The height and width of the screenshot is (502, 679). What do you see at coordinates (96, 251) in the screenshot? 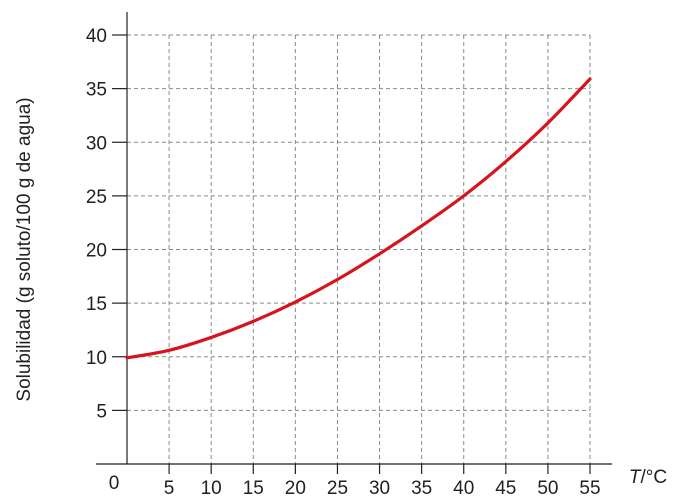
I see `y-tick-label-20: 20` at bounding box center [96, 251].